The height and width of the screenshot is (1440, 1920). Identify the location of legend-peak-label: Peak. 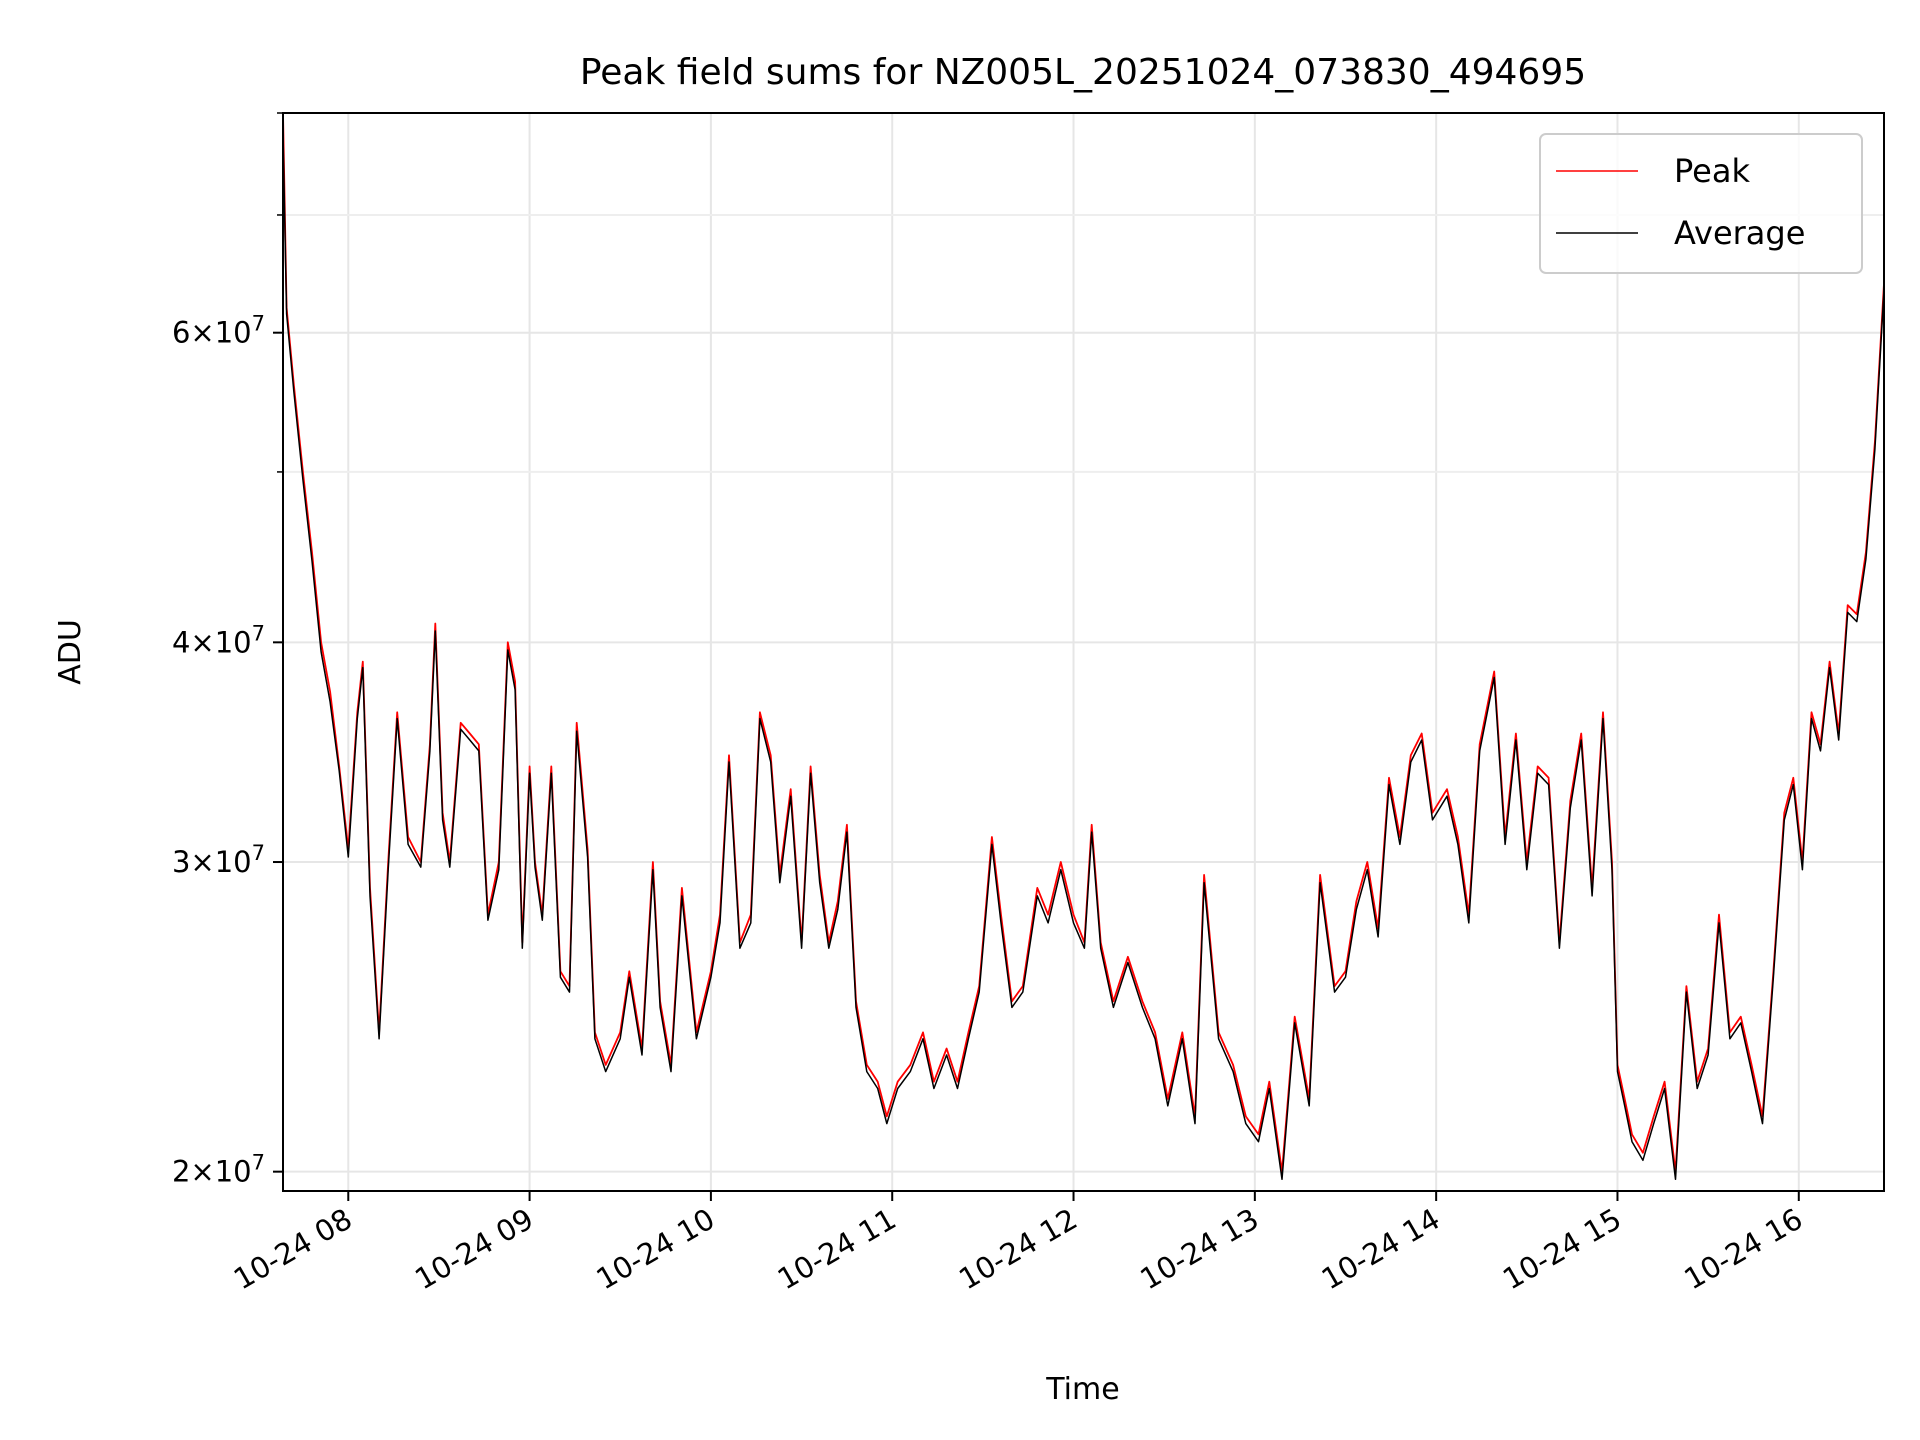
(1712, 171).